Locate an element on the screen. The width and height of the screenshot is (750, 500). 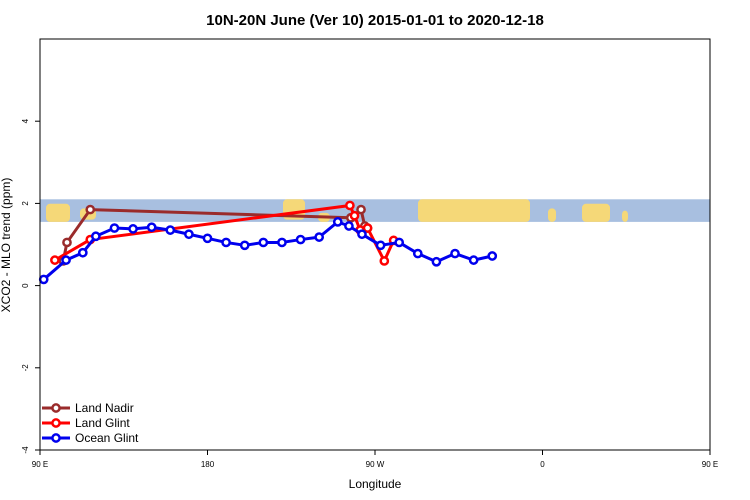
legend-item: Land Glint is located at coordinates (86, 423).